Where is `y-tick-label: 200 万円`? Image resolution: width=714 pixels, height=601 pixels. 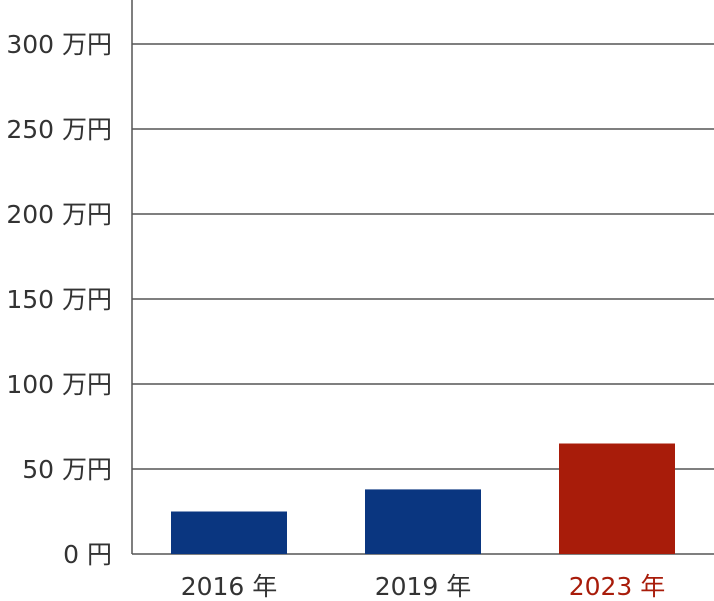
y-tick-label: 200 万円 is located at coordinates (59, 214).